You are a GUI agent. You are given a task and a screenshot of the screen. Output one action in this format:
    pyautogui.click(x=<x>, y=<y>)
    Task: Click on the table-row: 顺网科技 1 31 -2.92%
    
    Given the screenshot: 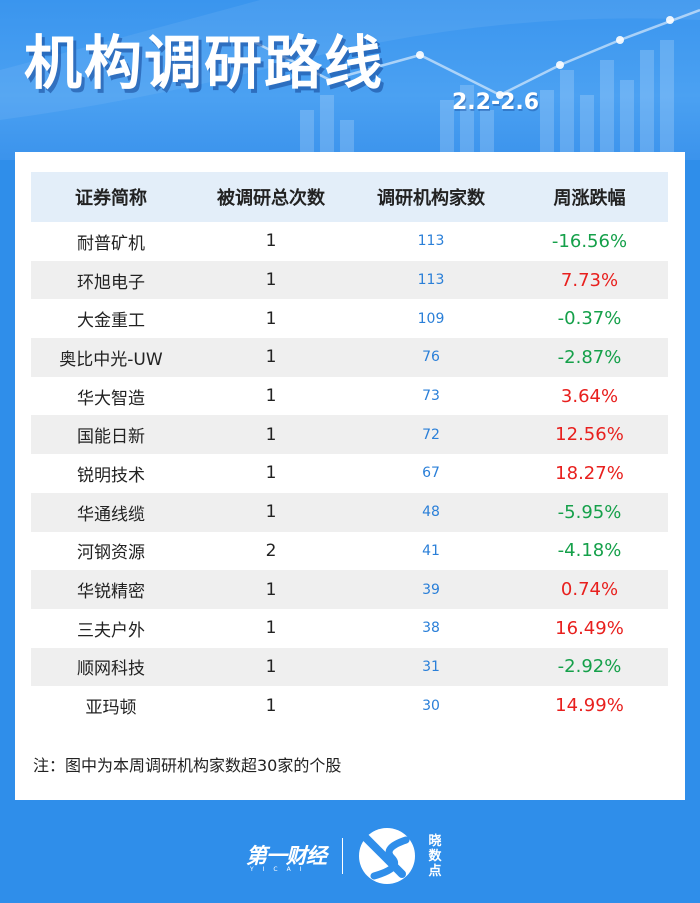 What is the action you would take?
    pyautogui.click(x=349, y=667)
    